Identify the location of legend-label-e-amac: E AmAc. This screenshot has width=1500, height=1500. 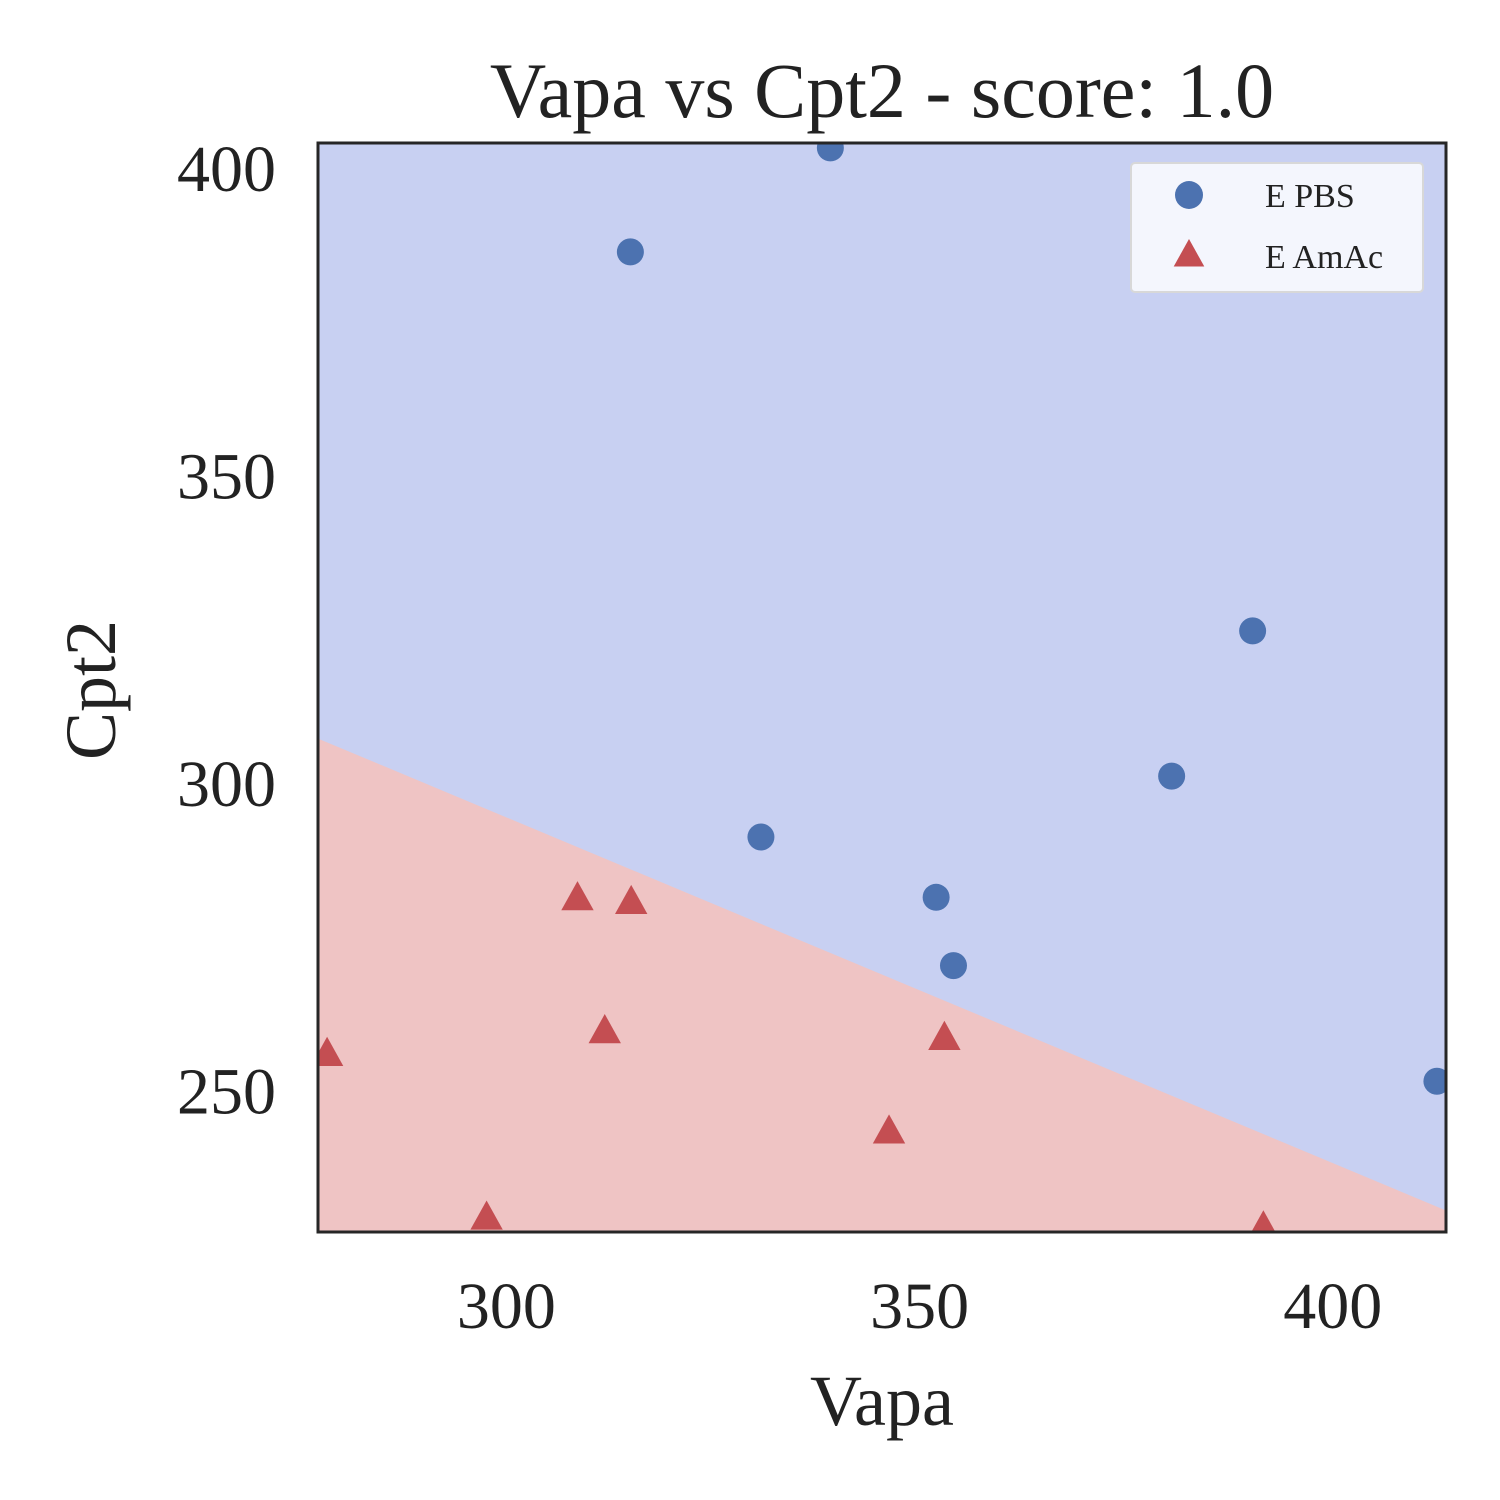
(1324, 257).